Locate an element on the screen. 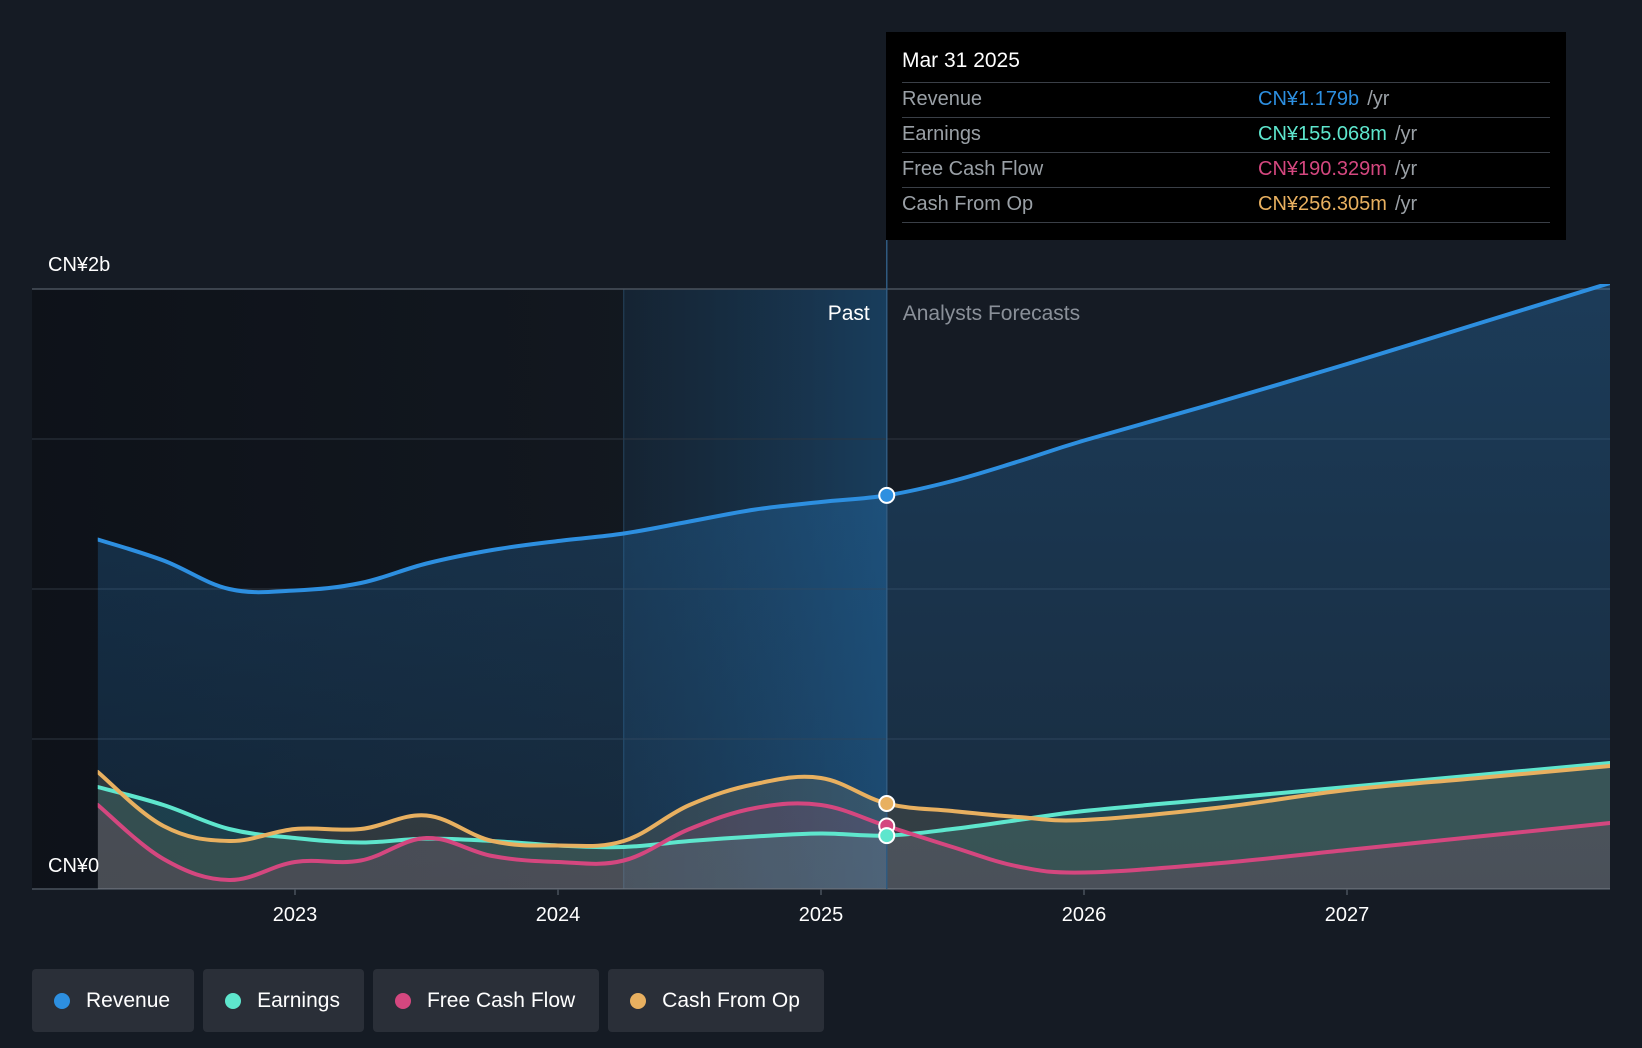 The height and width of the screenshot is (1048, 1642). free-cash-flow-dot-icon is located at coordinates (402, 1000).